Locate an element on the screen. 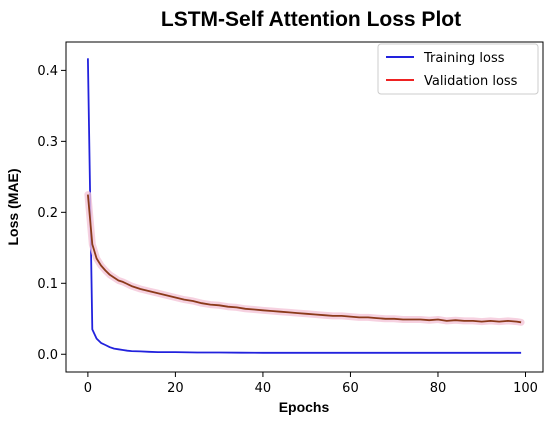 The image size is (550, 426). legend-label-validation-loss: Validation loss is located at coordinates (471, 81).